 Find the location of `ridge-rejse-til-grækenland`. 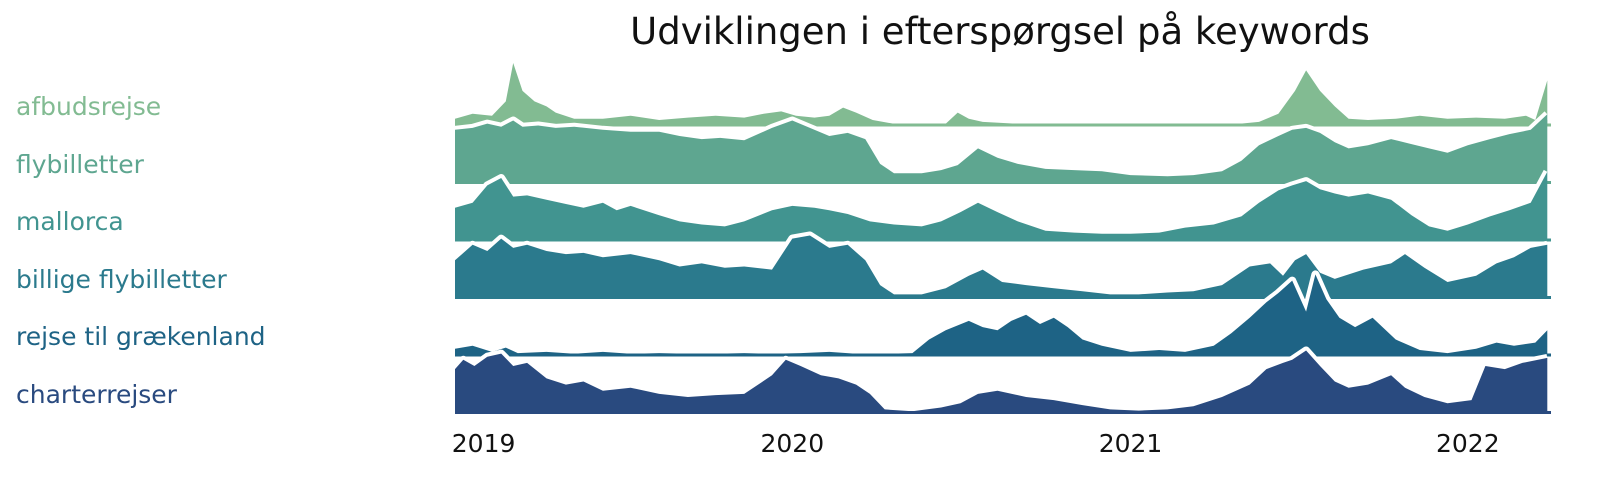

ridge-rejse-til-grækenland is located at coordinates (1002, 314).